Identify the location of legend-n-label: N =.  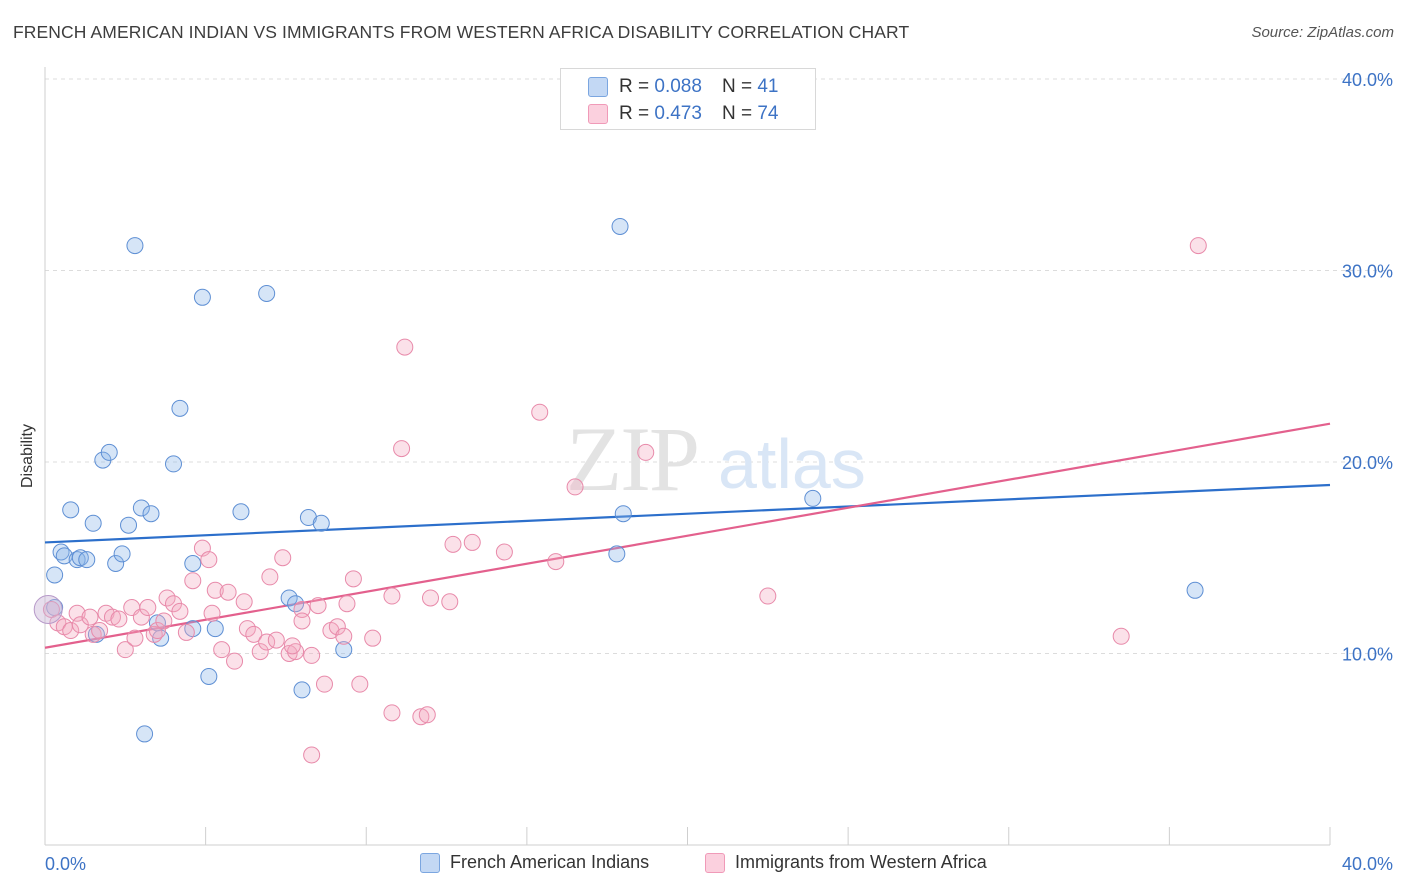
(737, 113).